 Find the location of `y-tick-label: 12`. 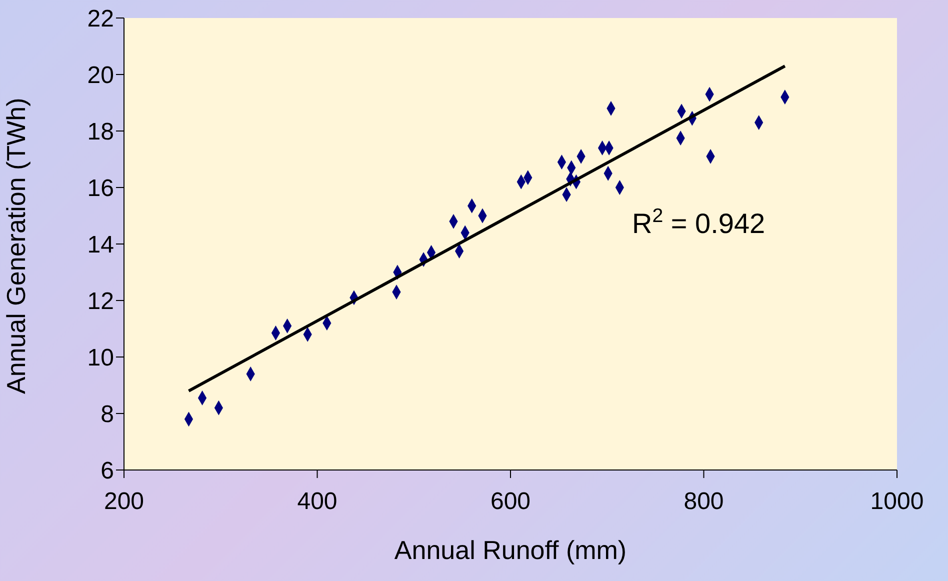

y-tick-label: 12 is located at coordinates (100, 302).